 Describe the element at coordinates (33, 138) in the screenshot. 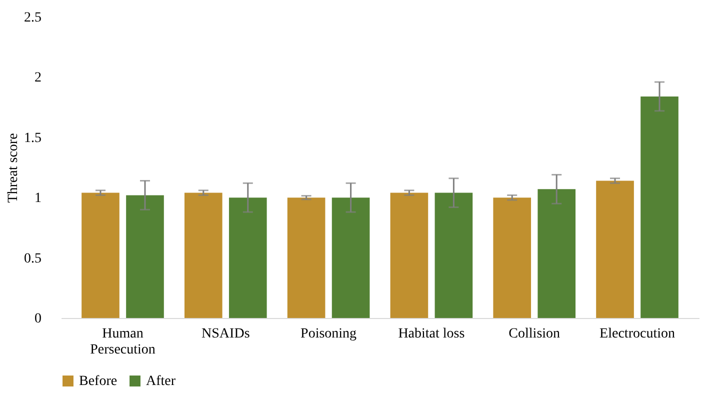

I see `y-tick-label: 1.5` at that location.